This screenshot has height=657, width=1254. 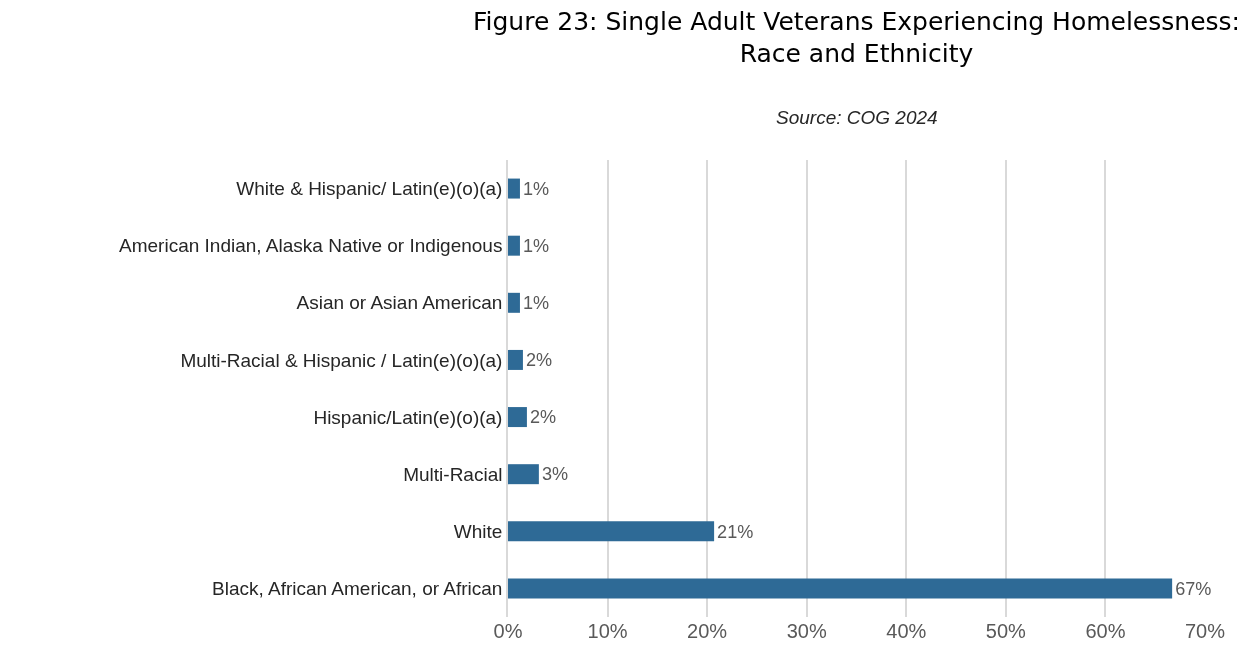 What do you see at coordinates (1006, 631) in the screenshot?
I see `x-tick-label: 50%` at bounding box center [1006, 631].